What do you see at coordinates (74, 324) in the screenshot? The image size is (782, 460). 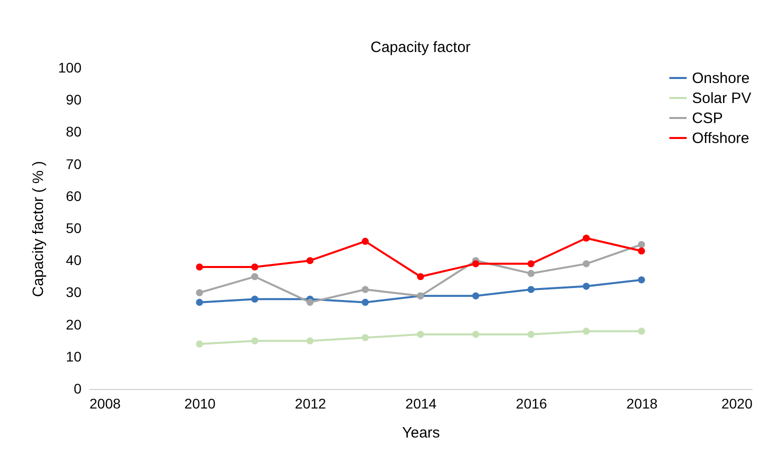 I see `y-tick-label: 20` at bounding box center [74, 324].